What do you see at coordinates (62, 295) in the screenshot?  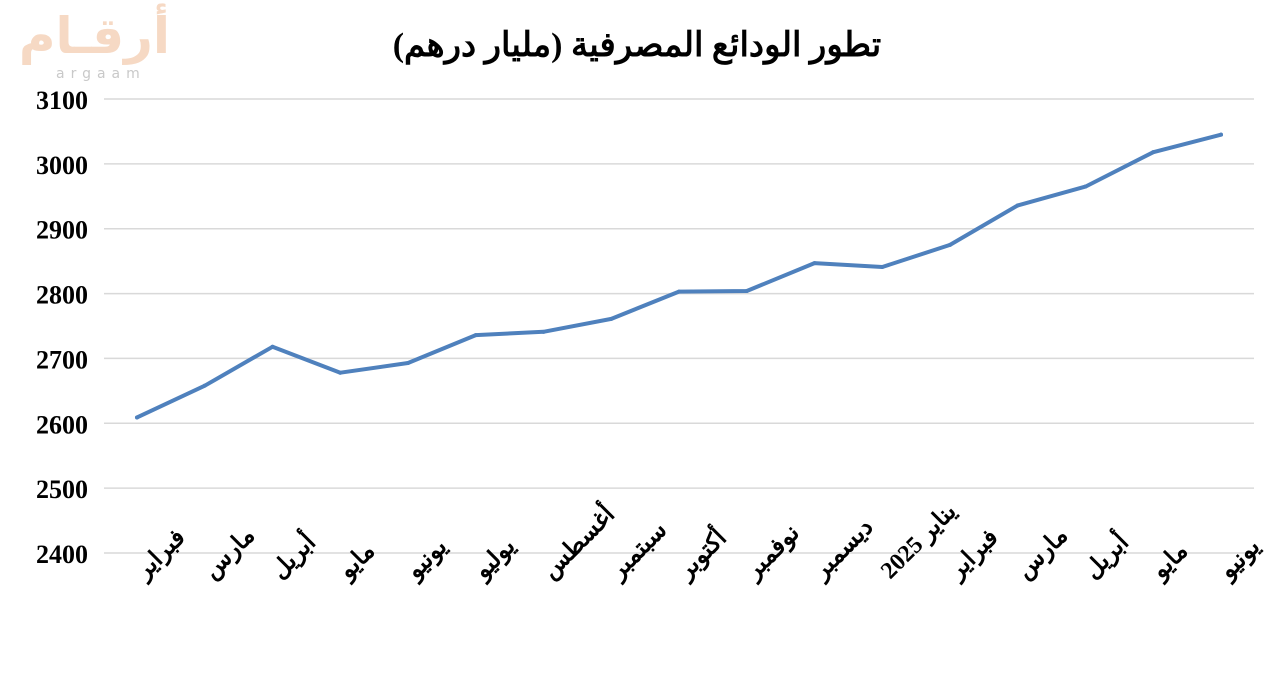 I see `y-tick-label: 2800` at bounding box center [62, 295].